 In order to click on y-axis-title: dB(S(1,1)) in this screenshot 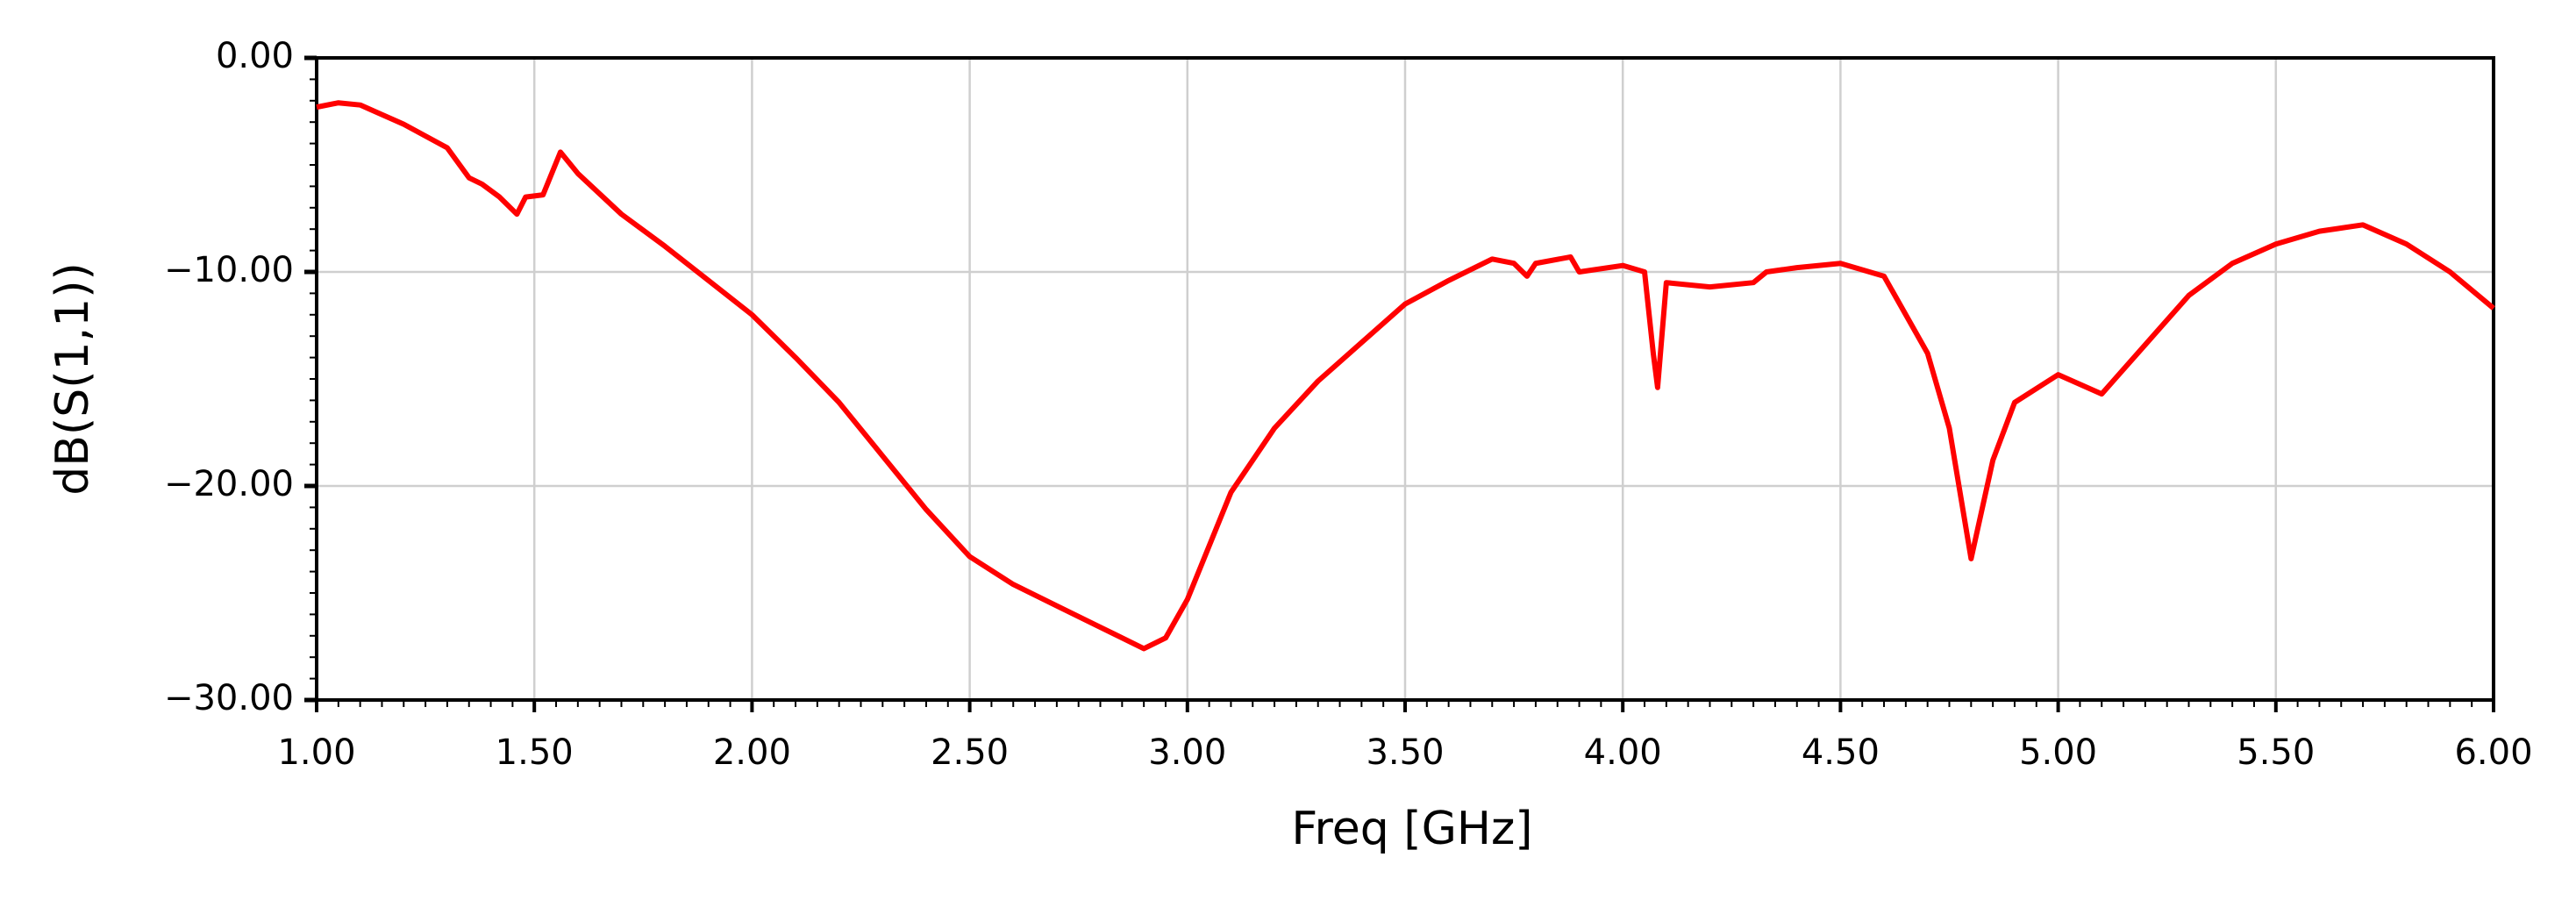, I will do `click(72, 379)`.